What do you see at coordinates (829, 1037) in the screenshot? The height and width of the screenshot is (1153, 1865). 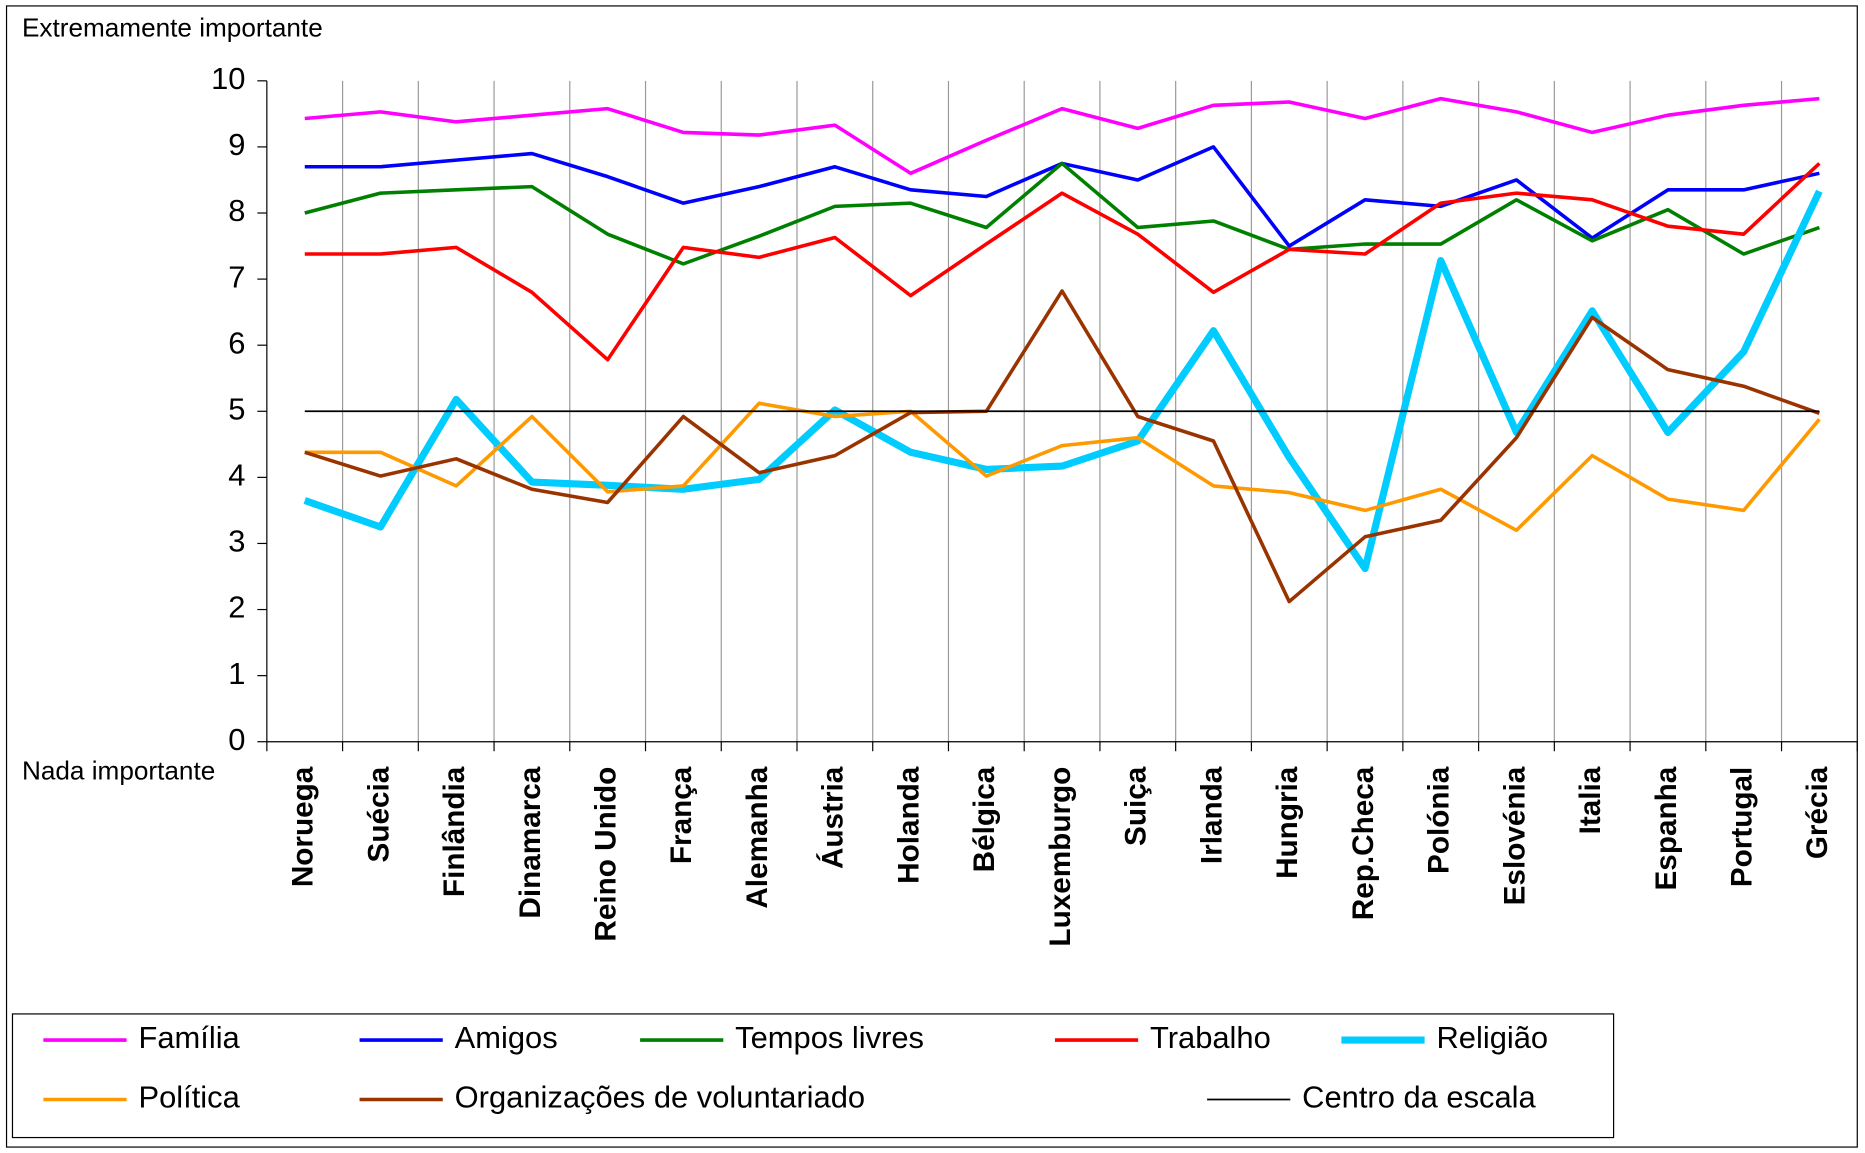 I see `legend-label: Tempos livres` at bounding box center [829, 1037].